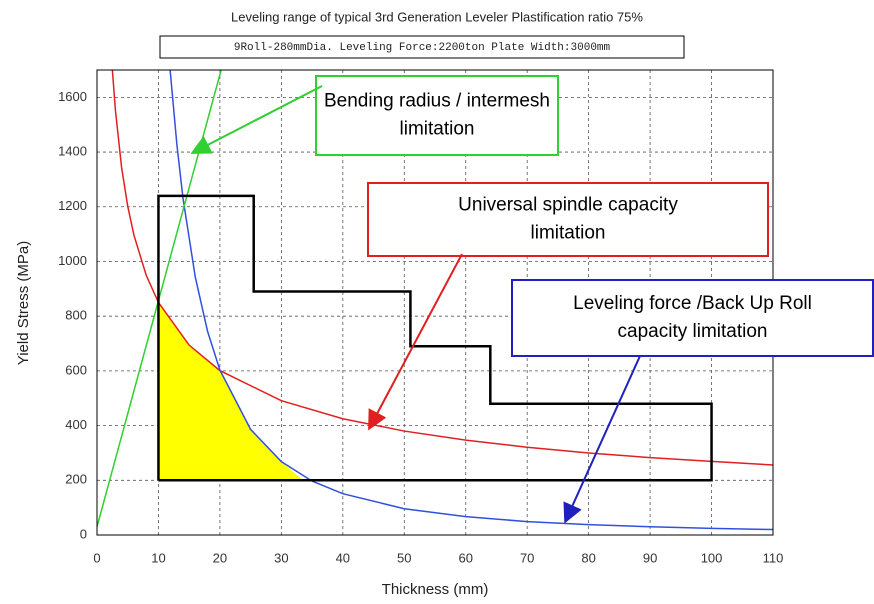 The width and height of the screenshot is (874, 604). What do you see at coordinates (281, 557) in the screenshot?
I see `x-tick-label: 30` at bounding box center [281, 557].